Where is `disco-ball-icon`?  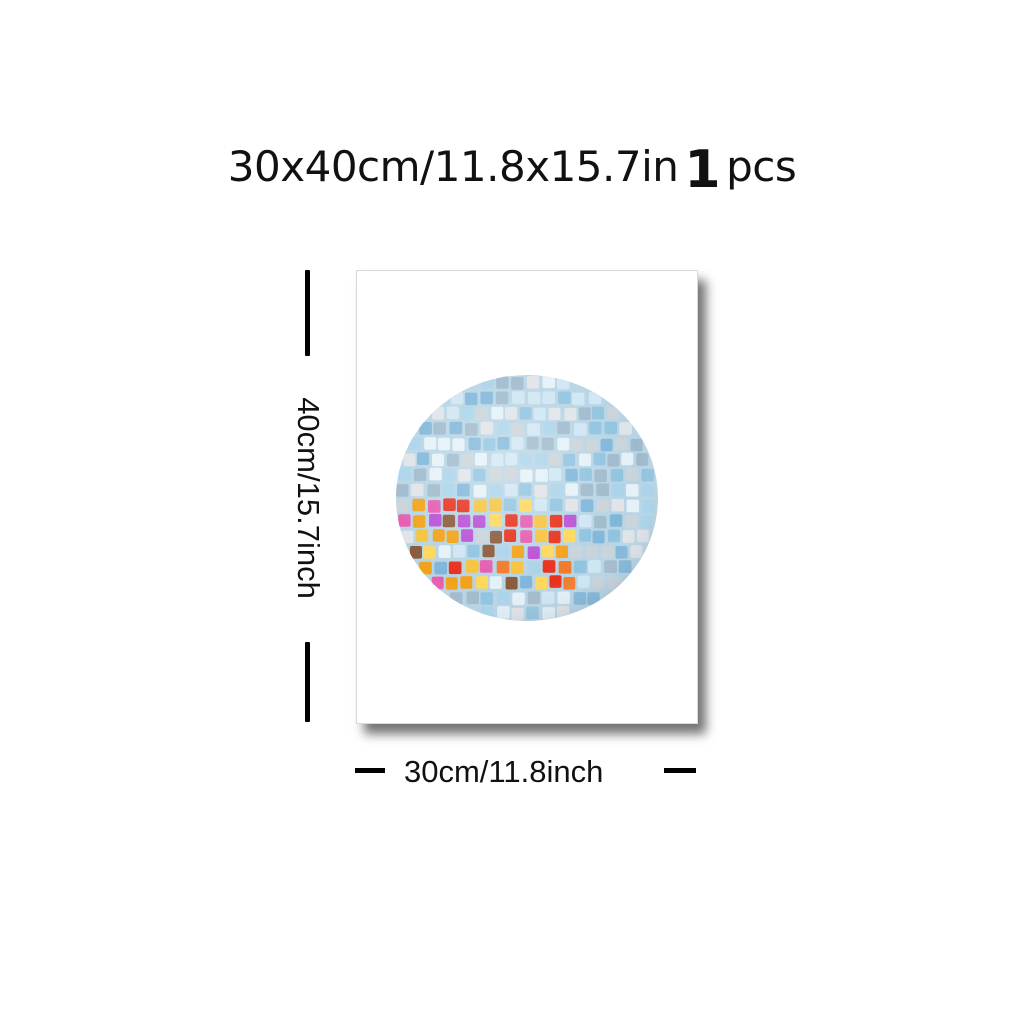 disco-ball-icon is located at coordinates (527, 498).